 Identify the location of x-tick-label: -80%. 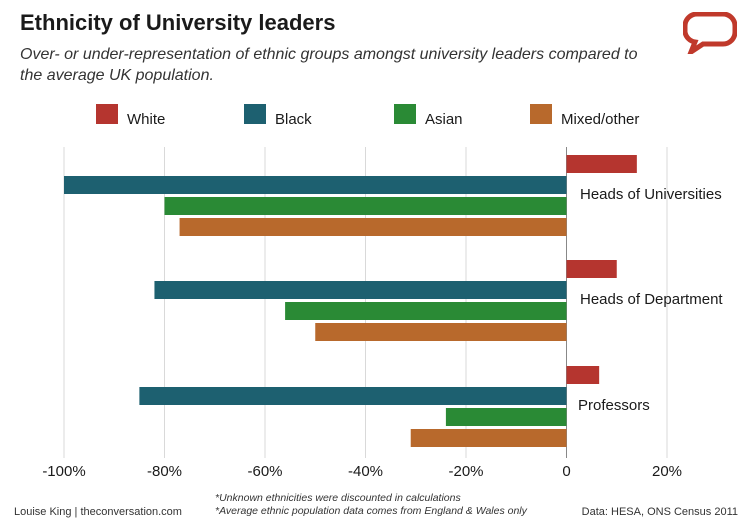
(164, 471).